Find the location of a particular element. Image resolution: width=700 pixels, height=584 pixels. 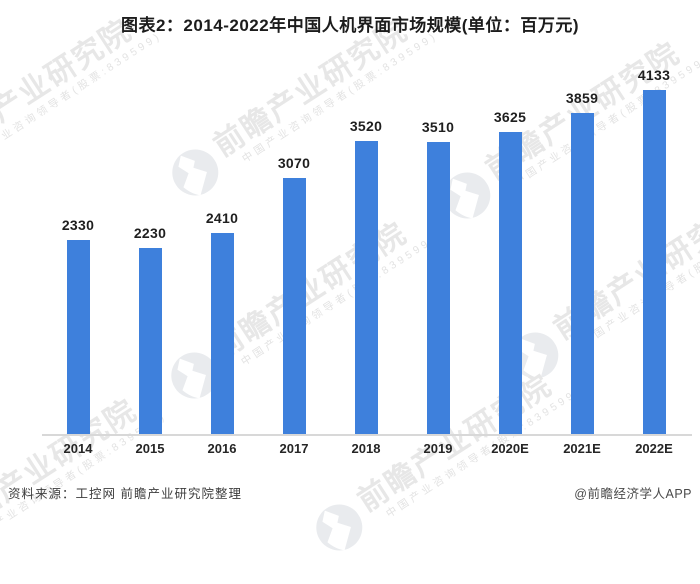

x-axis-label: 2019 is located at coordinates (438, 448).